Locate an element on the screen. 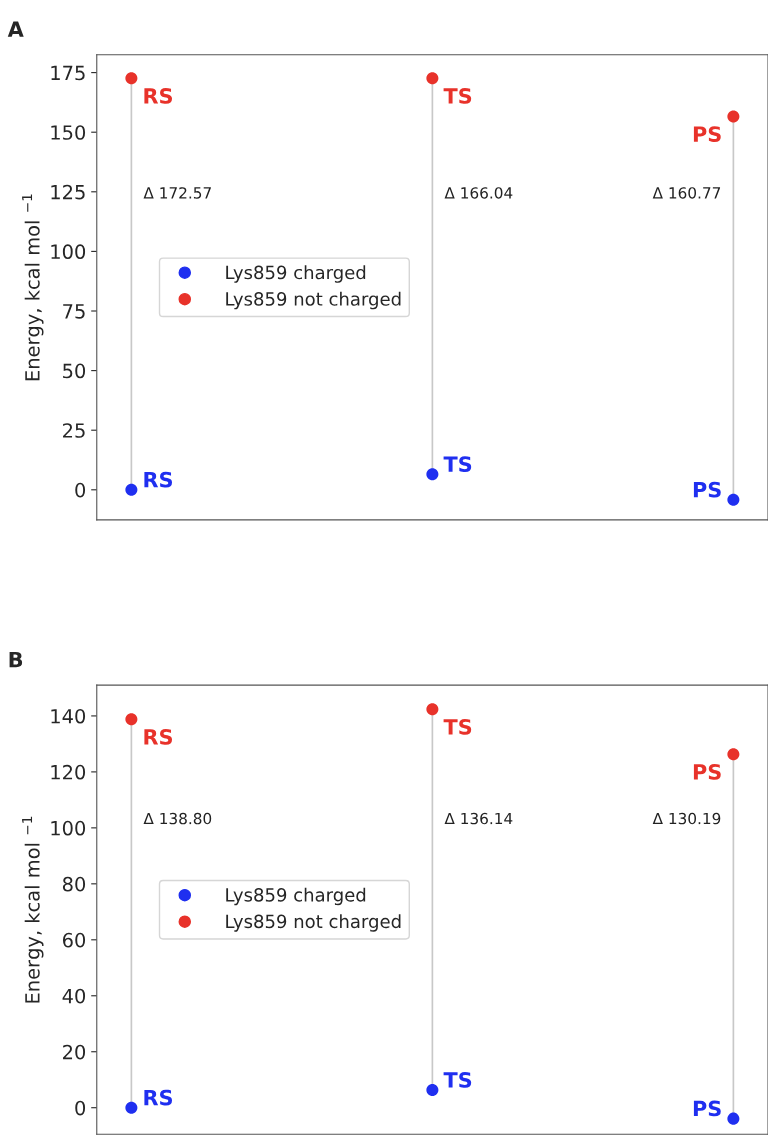 The width and height of the screenshot is (768, 1140). annotation: Δ 160.77 is located at coordinates (686, 193).